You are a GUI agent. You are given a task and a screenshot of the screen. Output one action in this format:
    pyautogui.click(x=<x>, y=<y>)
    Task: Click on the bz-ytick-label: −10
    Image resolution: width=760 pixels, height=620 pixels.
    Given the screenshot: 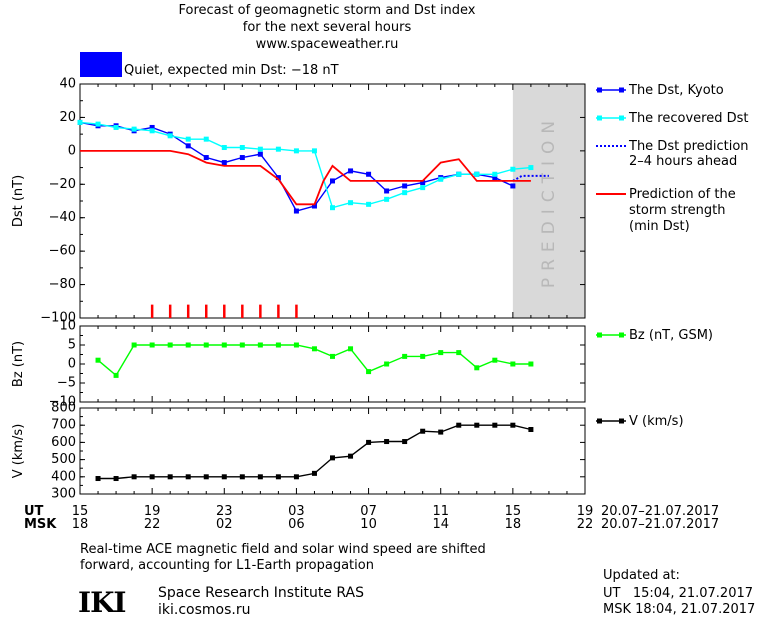 What is the action you would take?
    pyautogui.click(x=62, y=402)
    